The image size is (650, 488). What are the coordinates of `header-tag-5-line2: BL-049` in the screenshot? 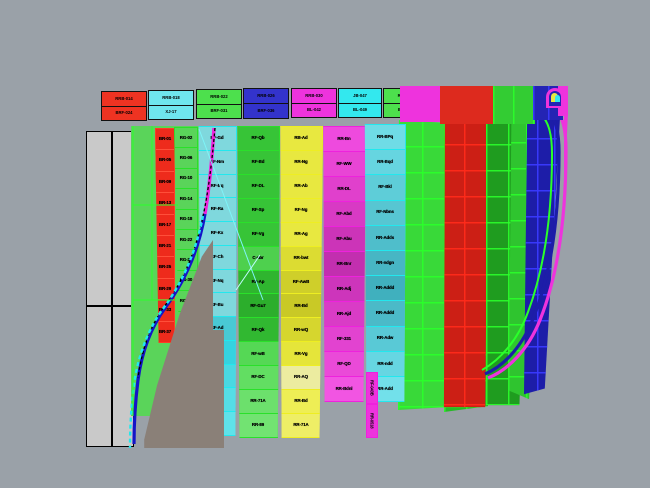 It's located at (360, 110).